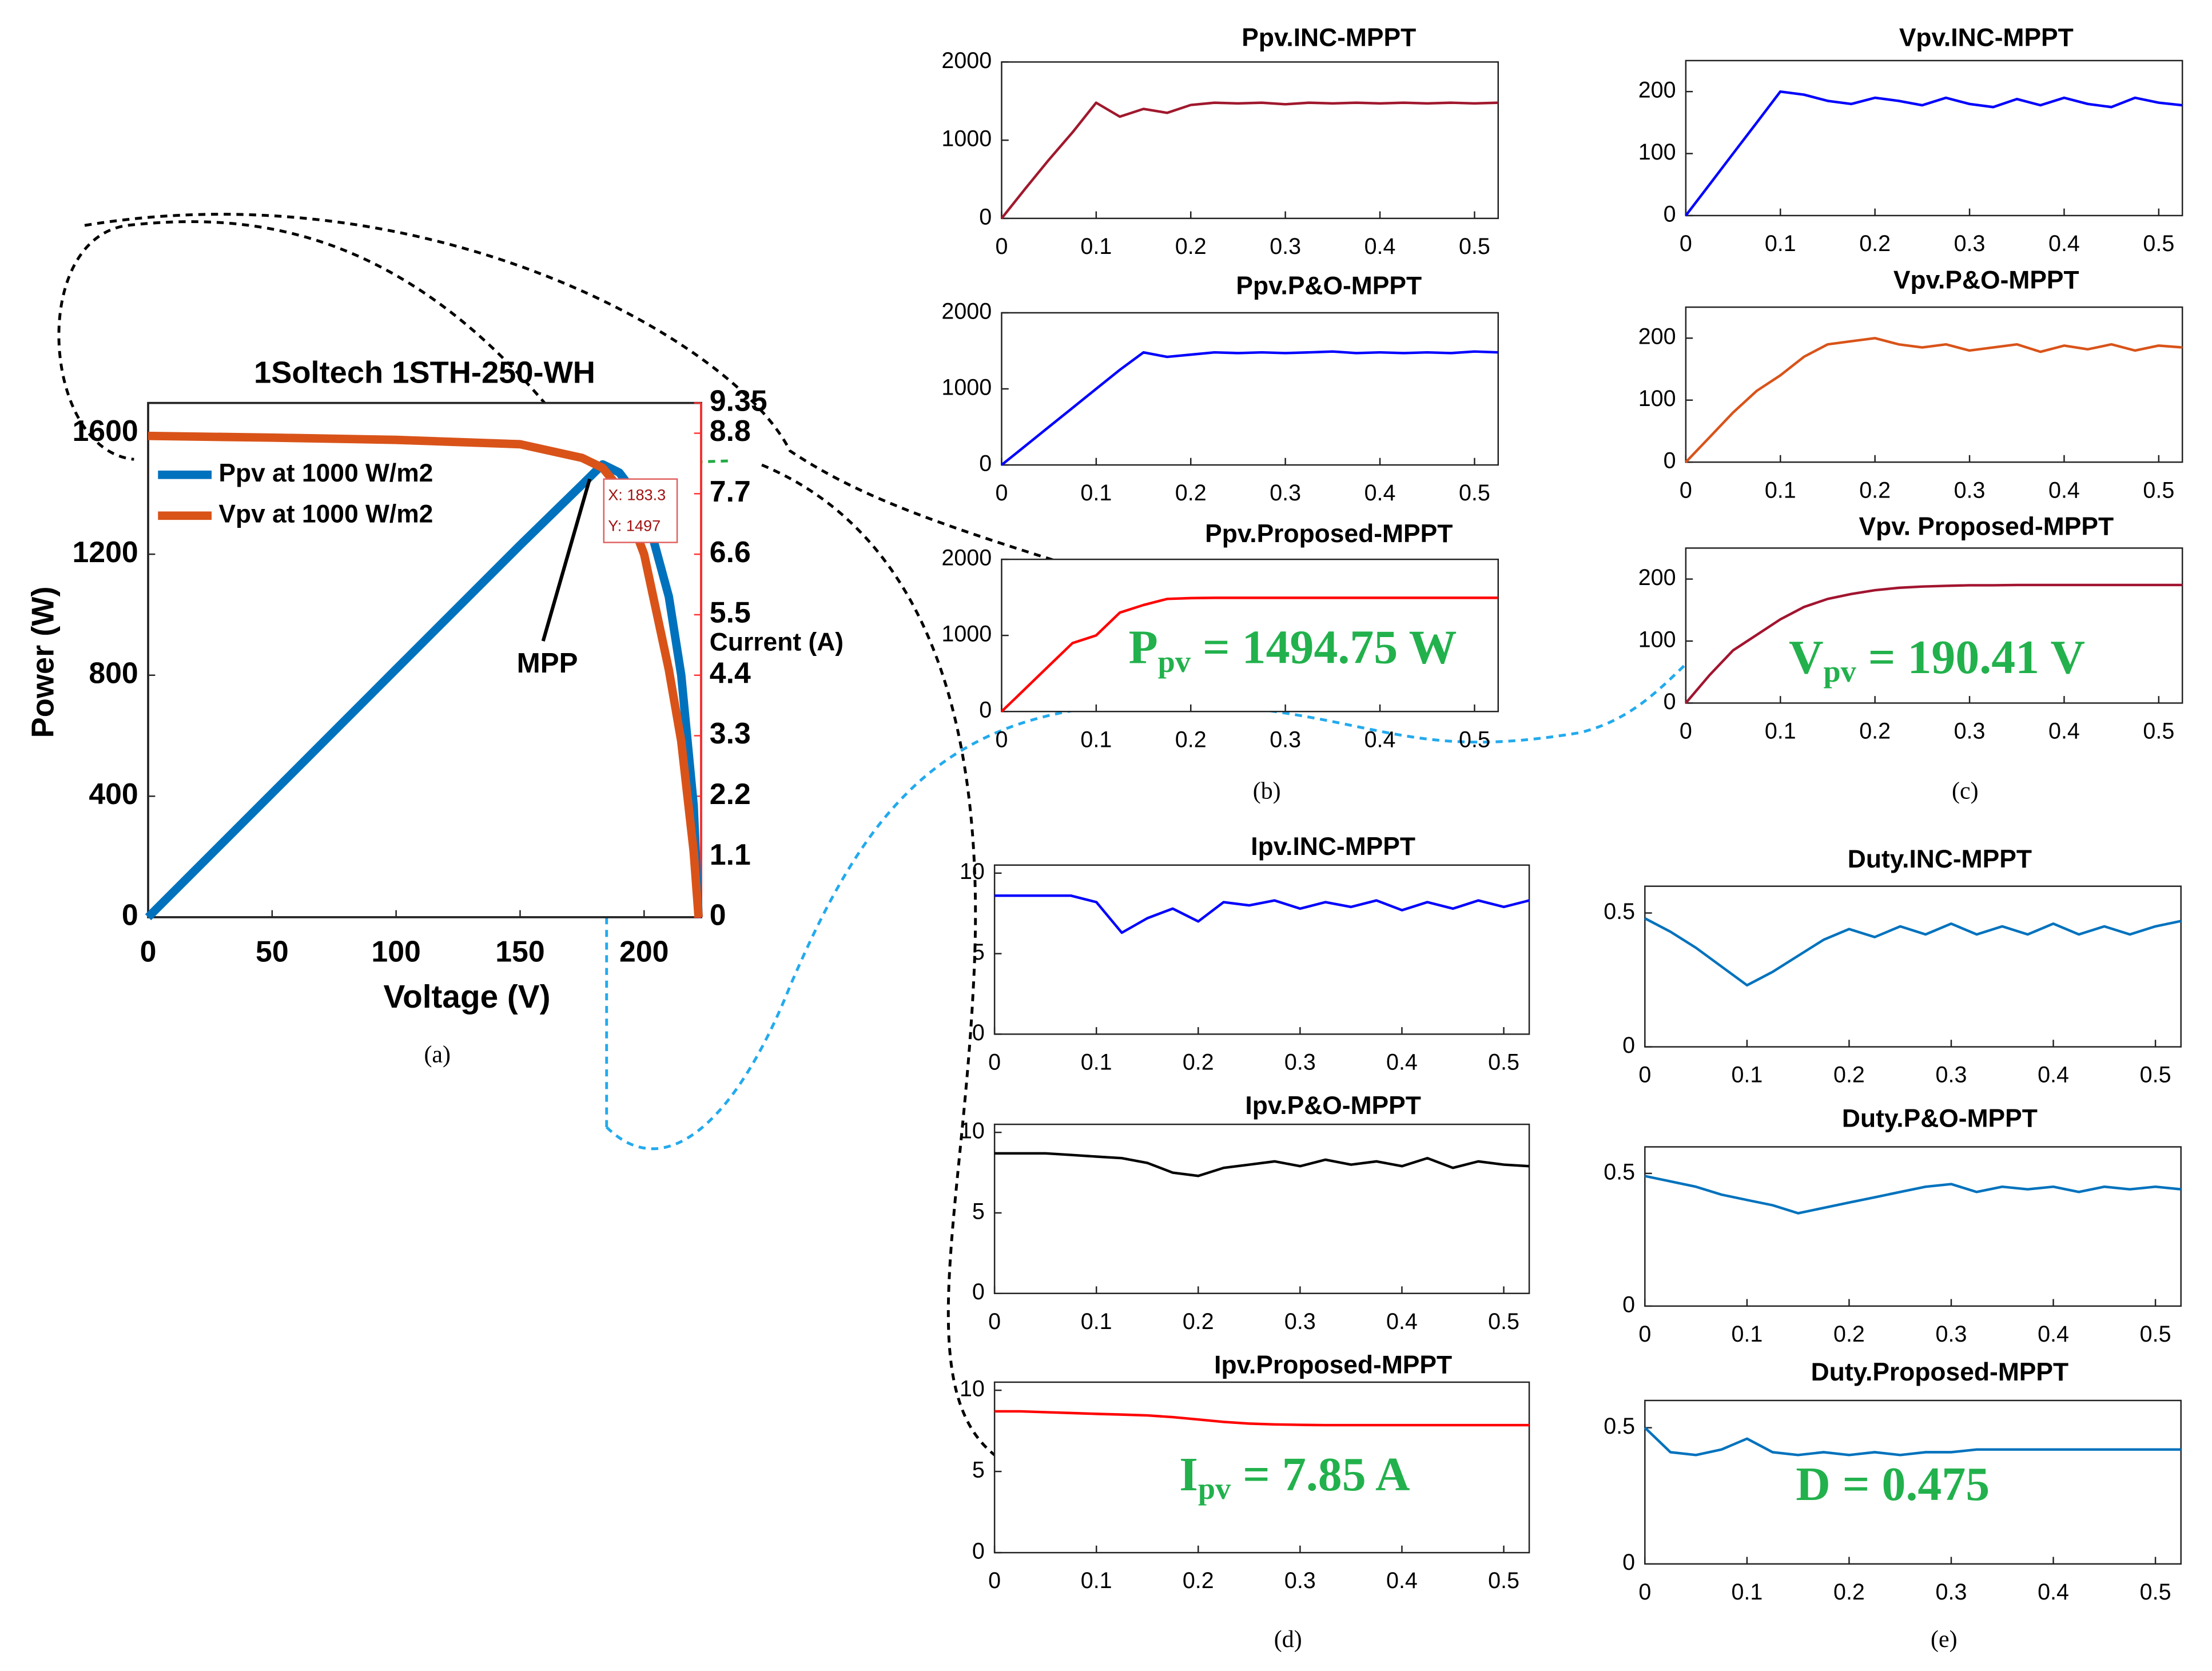 The image size is (2212, 1671). What do you see at coordinates (105, 551) in the screenshot?
I see `y-tick-label: 1200` at bounding box center [105, 551].